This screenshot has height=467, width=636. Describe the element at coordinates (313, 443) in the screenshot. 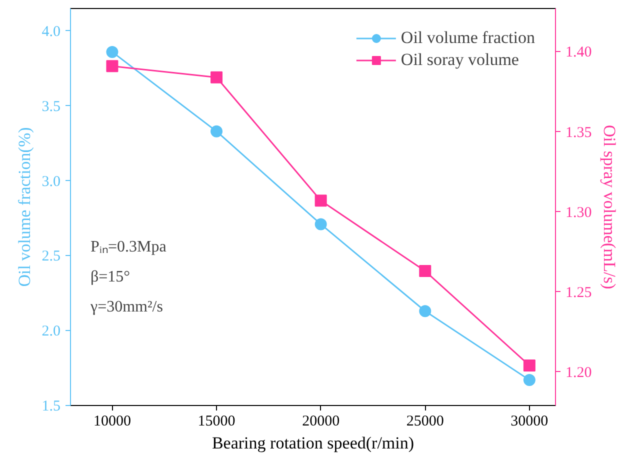

I see `x-axis-title: Bearing rotation speed(r/min)` at that location.